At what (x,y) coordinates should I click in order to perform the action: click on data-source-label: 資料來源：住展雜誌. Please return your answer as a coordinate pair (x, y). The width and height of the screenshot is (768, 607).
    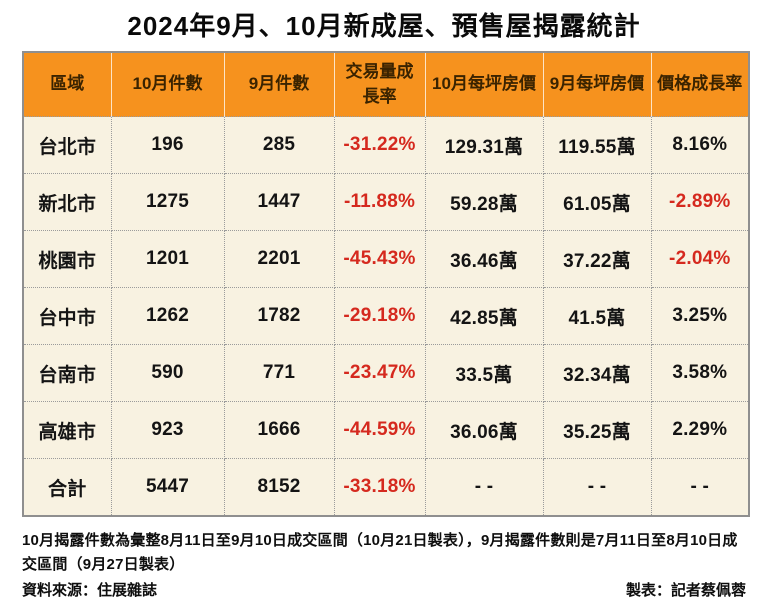
    Looking at the image, I should click on (90, 591).